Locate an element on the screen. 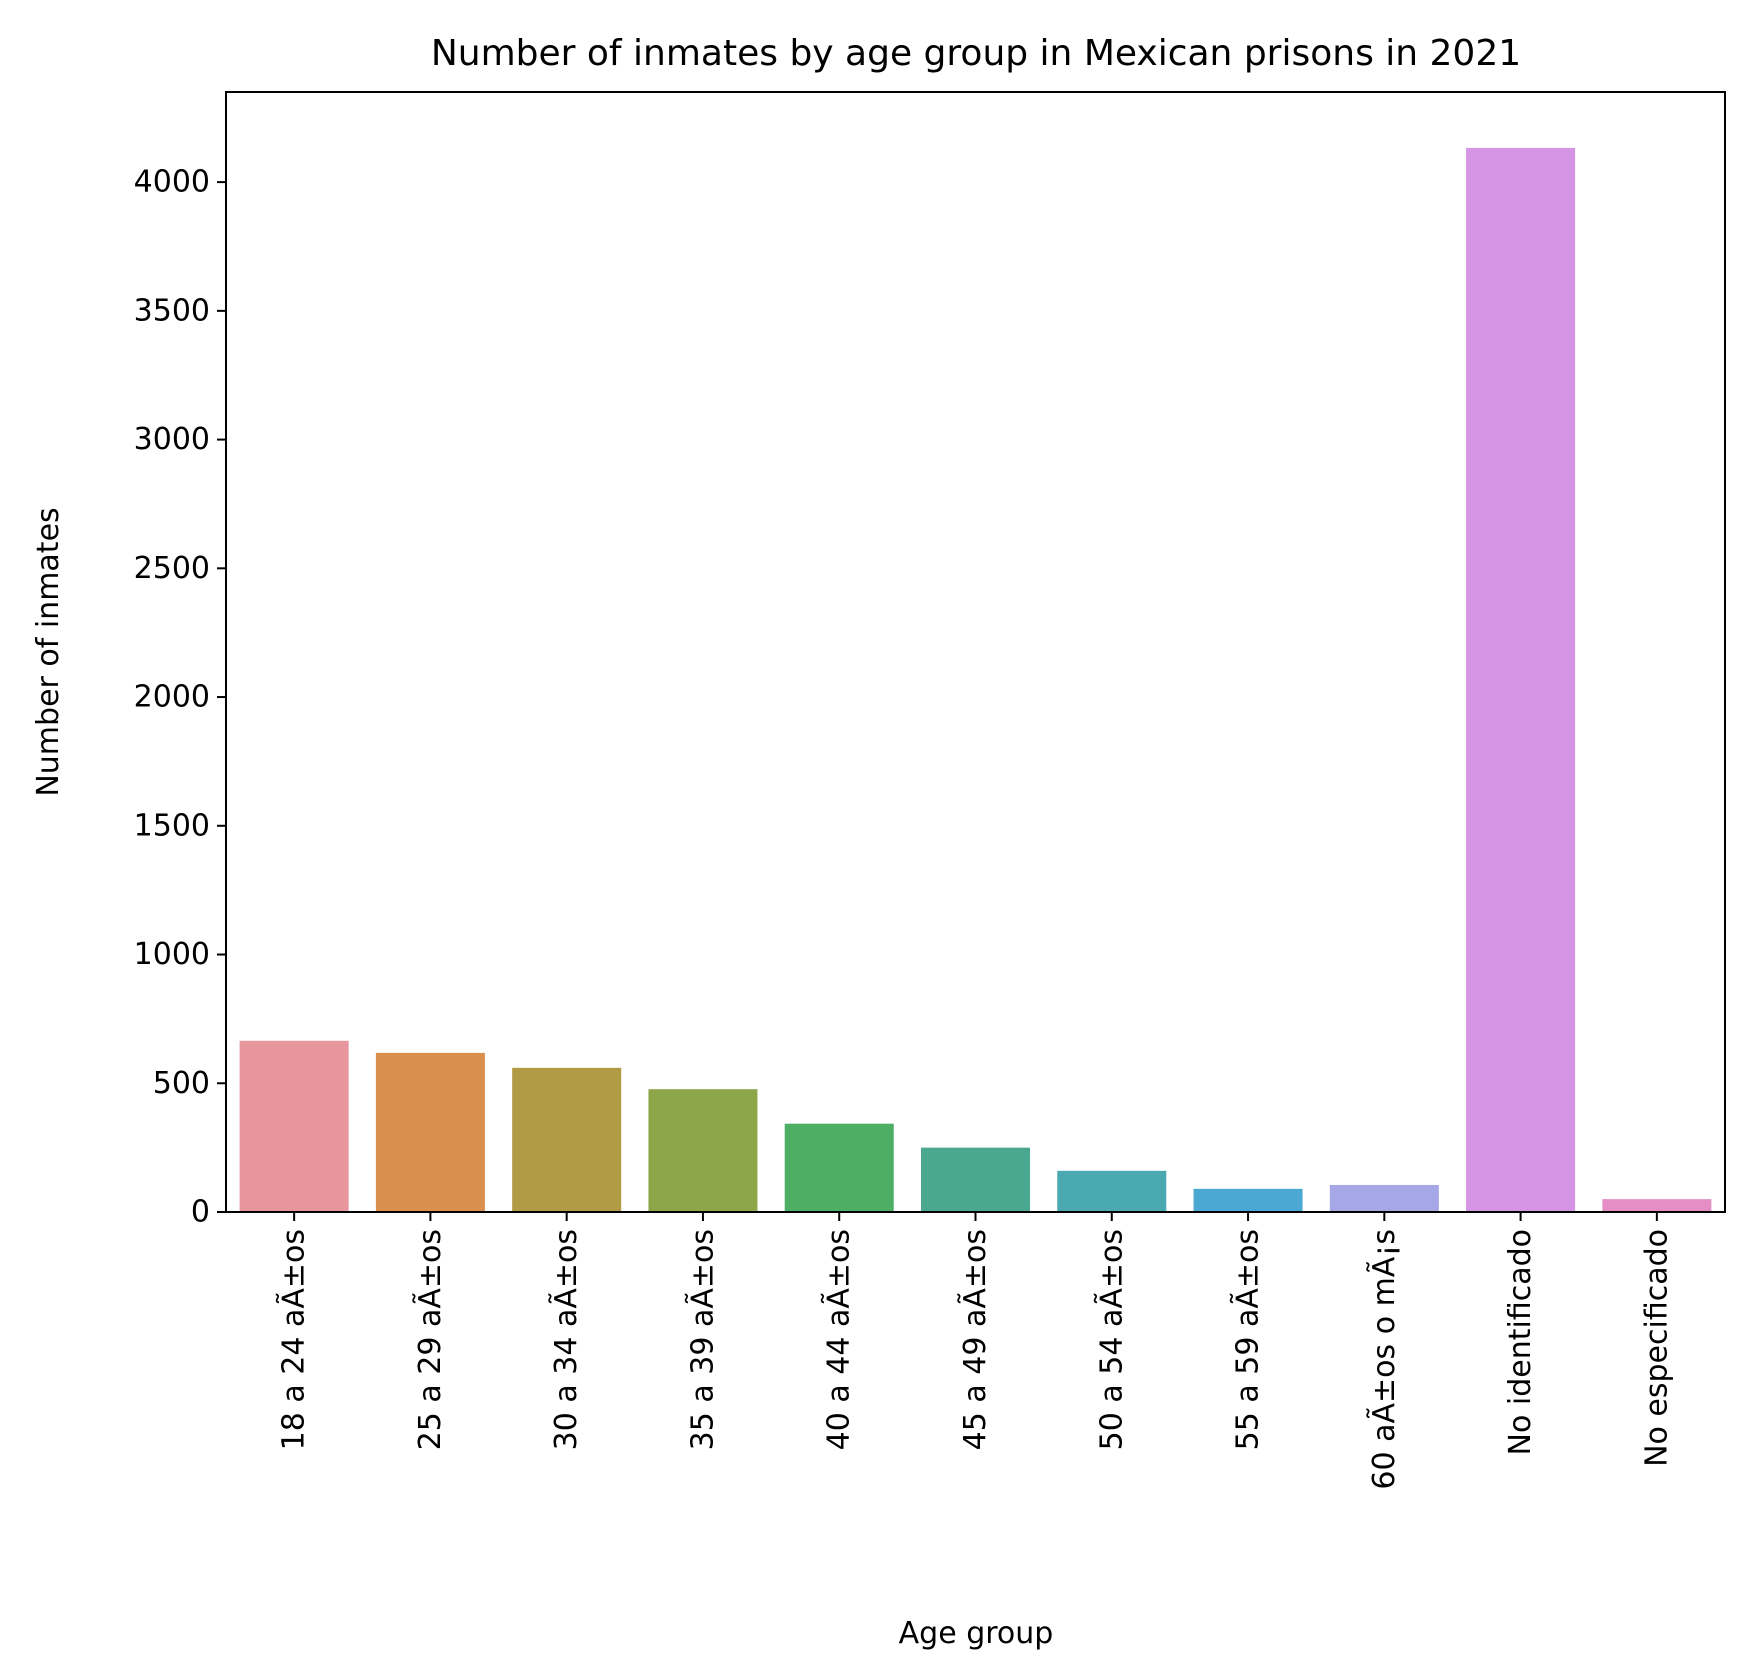 The image size is (1755, 1680). y-tick-label: 2000 is located at coordinates (172, 697).